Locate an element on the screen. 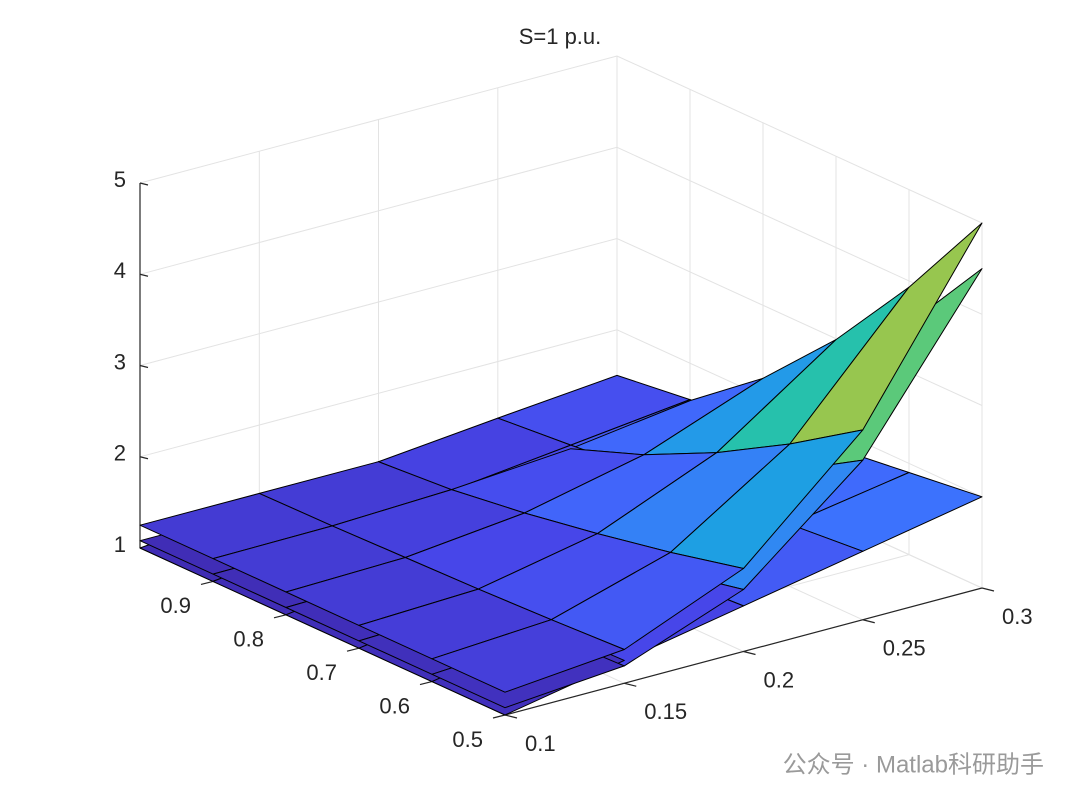  z-tick-label: 3 is located at coordinates (120, 361).